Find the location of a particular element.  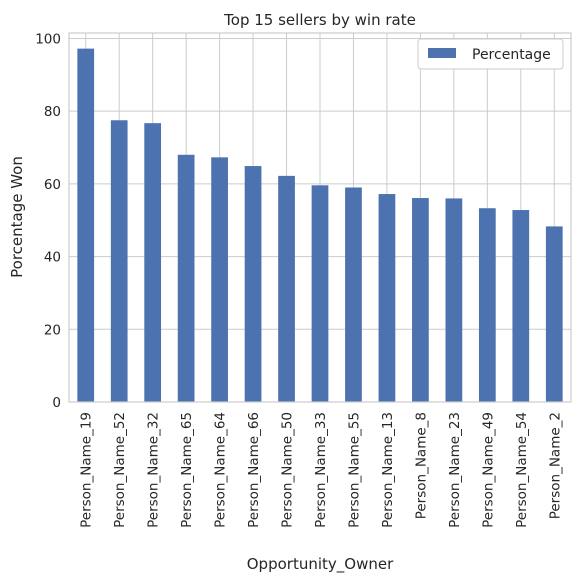

x-tick-label: Person_Name_33 is located at coordinates (321, 470).